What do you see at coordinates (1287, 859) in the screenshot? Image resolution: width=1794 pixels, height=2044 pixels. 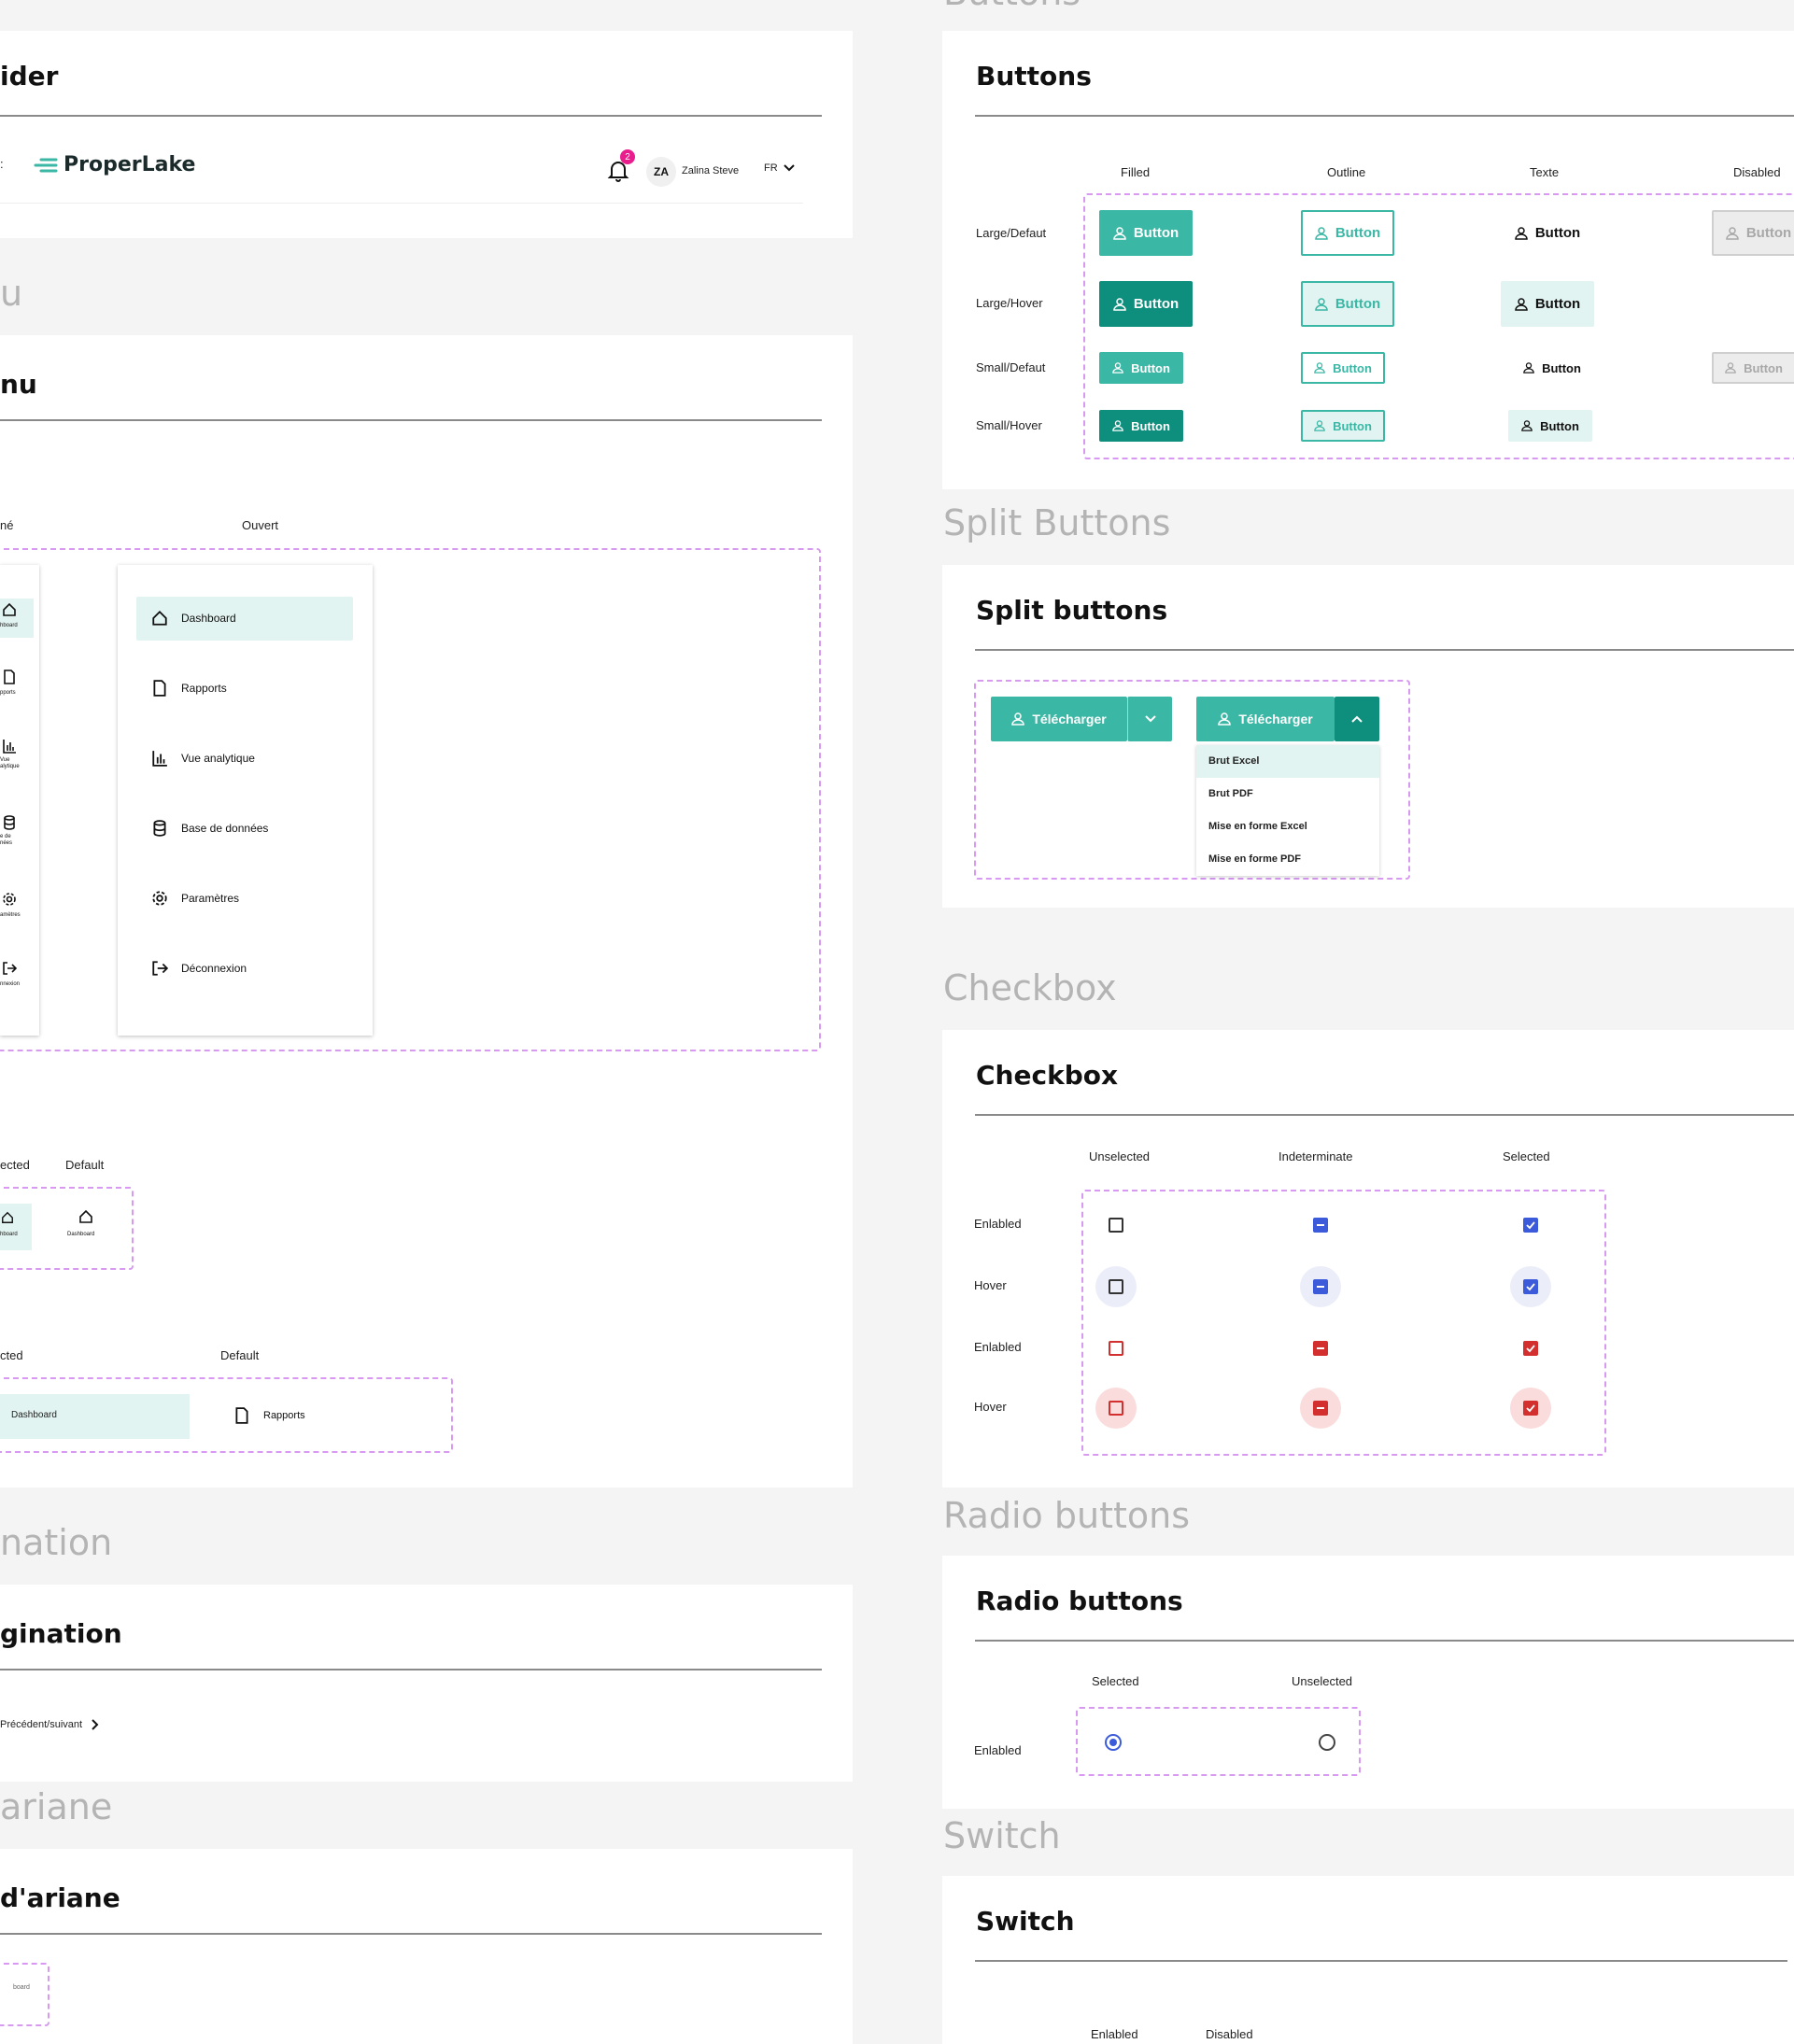 I see `dropdown-option: Mise en forme PDF` at bounding box center [1287, 859].